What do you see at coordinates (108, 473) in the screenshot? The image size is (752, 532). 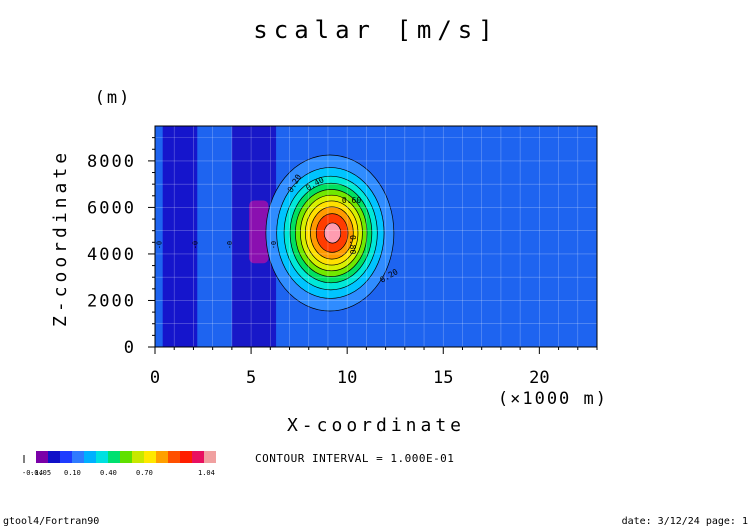 I see `colorbar-tick-label: 0.40` at bounding box center [108, 473].